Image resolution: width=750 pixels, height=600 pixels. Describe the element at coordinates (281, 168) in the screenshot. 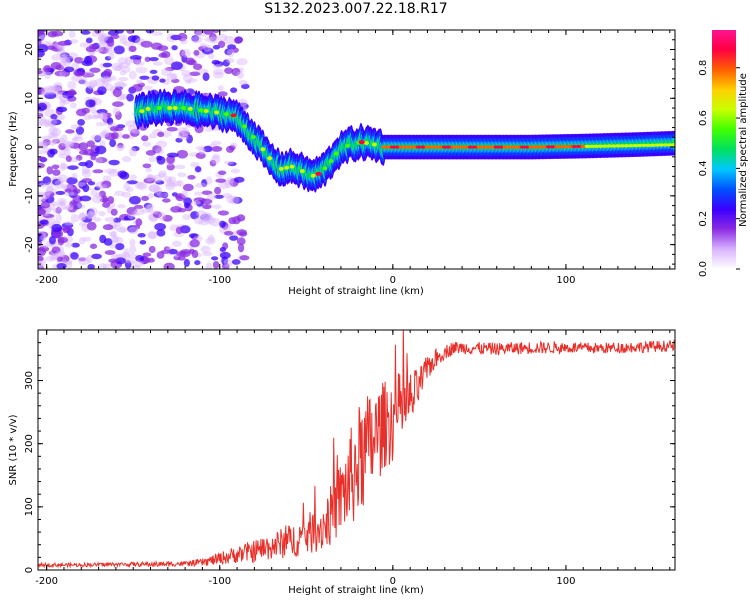

I see `ridge-hotspot` at that location.